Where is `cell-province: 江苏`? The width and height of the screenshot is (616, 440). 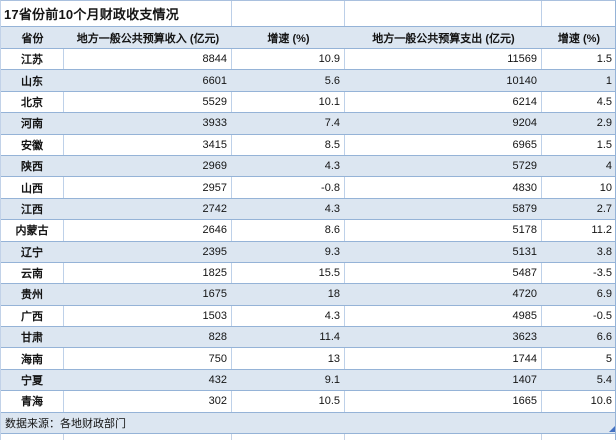
cell-province: 江苏 is located at coordinates (32, 59).